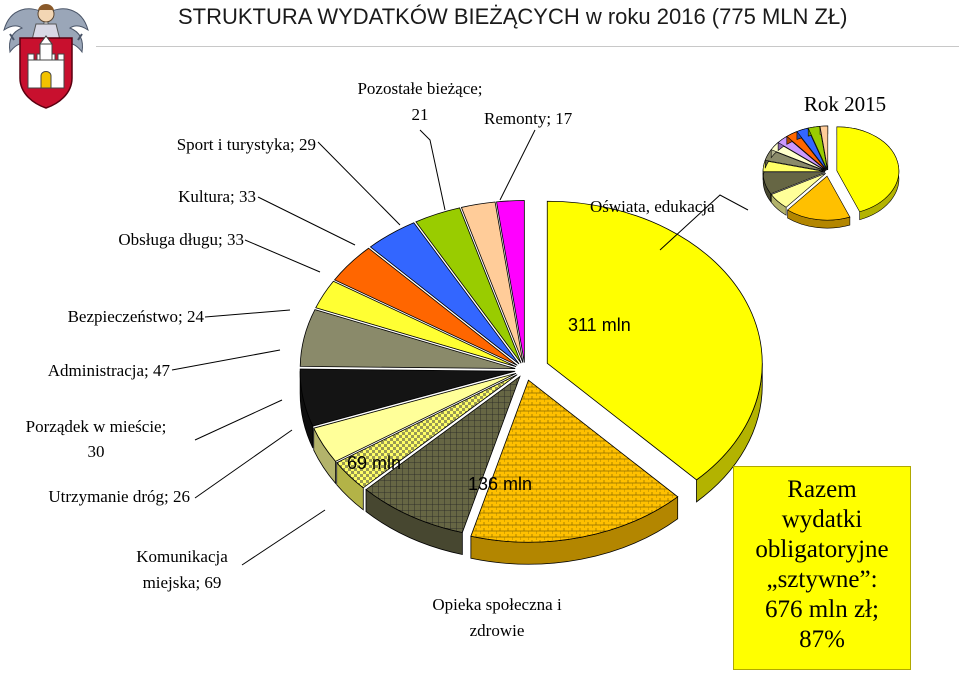  What do you see at coordinates (282, 256) in the screenshot?
I see `leader-line-dlug` at bounding box center [282, 256].